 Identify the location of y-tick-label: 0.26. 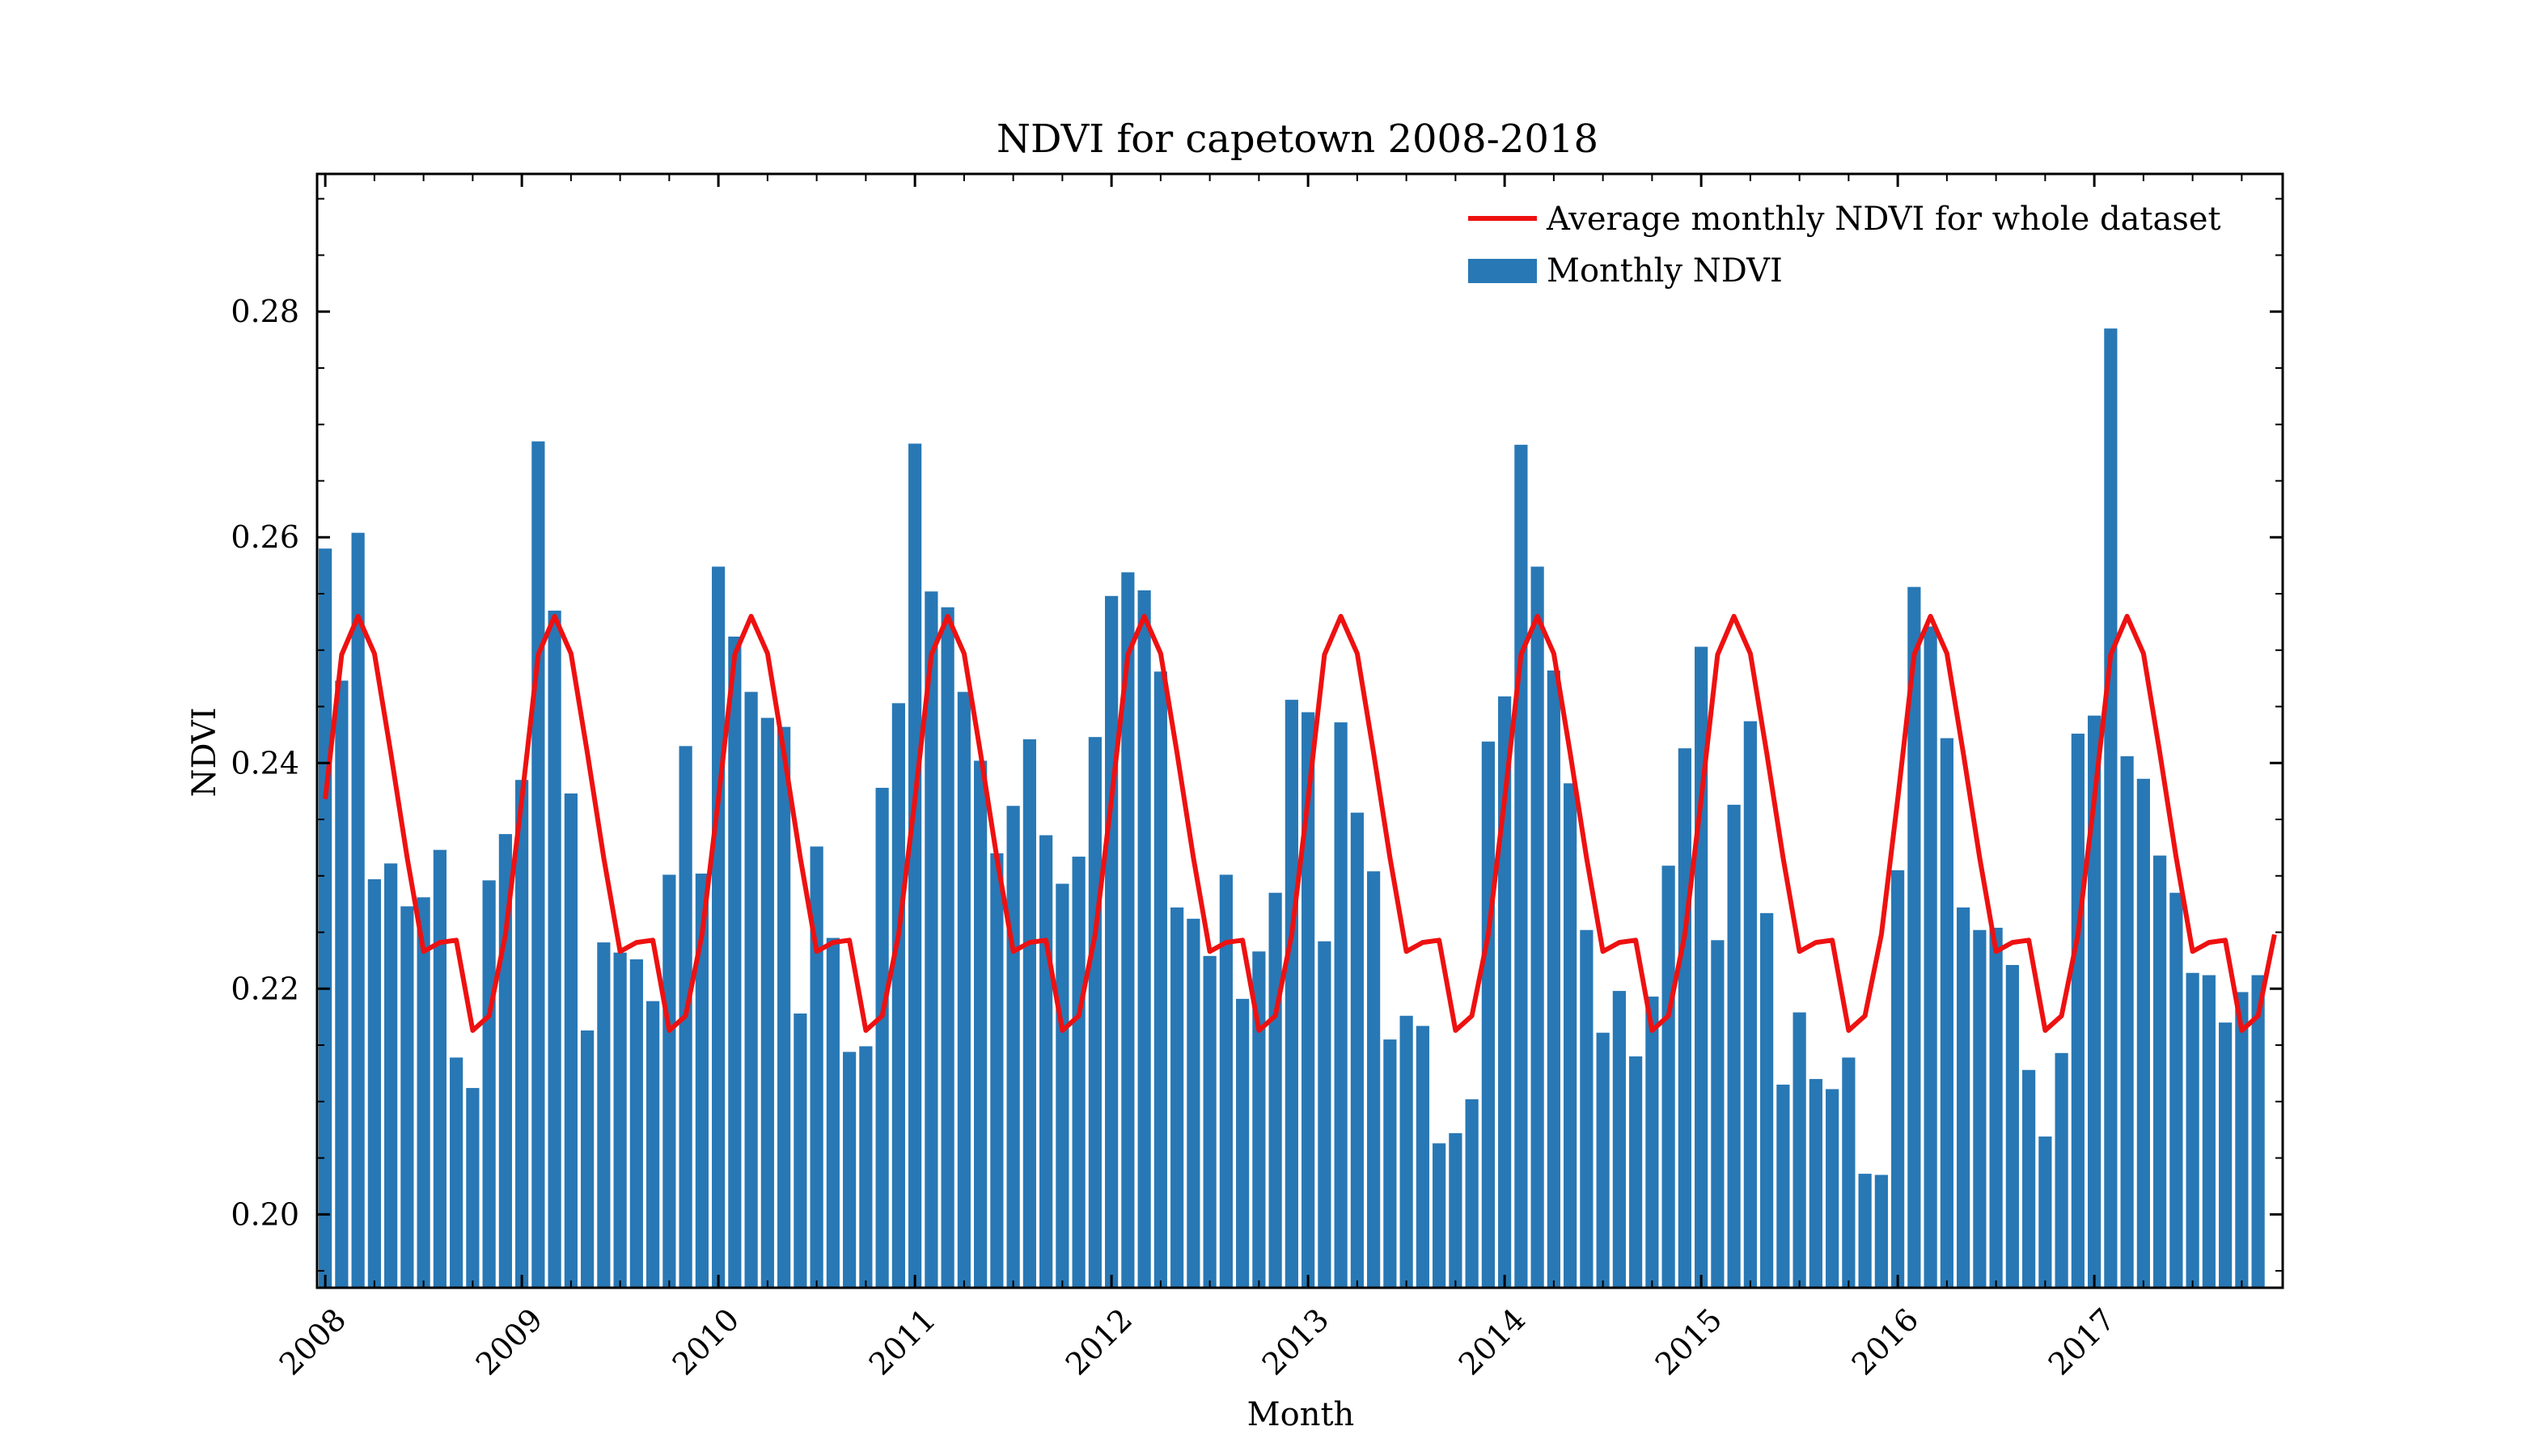
(265, 537).